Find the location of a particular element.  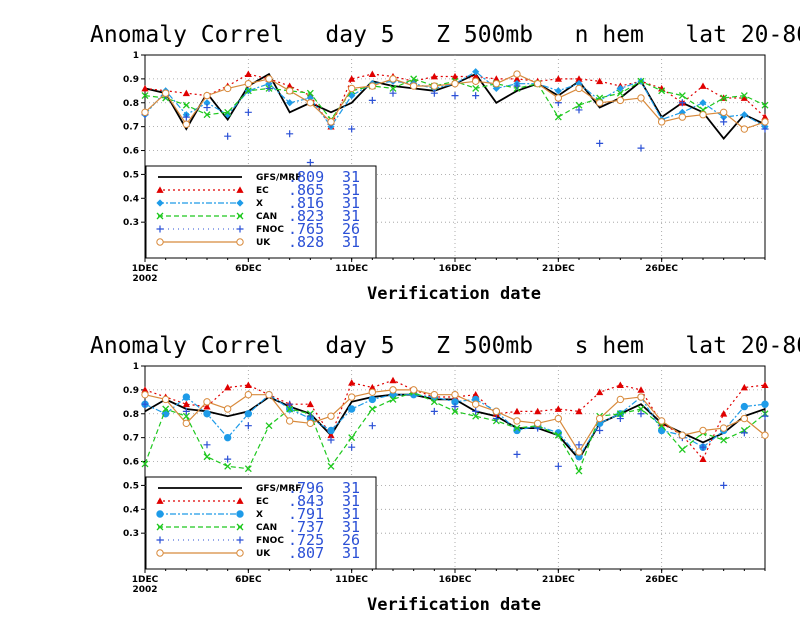

series-ec is located at coordinates (455, 419).